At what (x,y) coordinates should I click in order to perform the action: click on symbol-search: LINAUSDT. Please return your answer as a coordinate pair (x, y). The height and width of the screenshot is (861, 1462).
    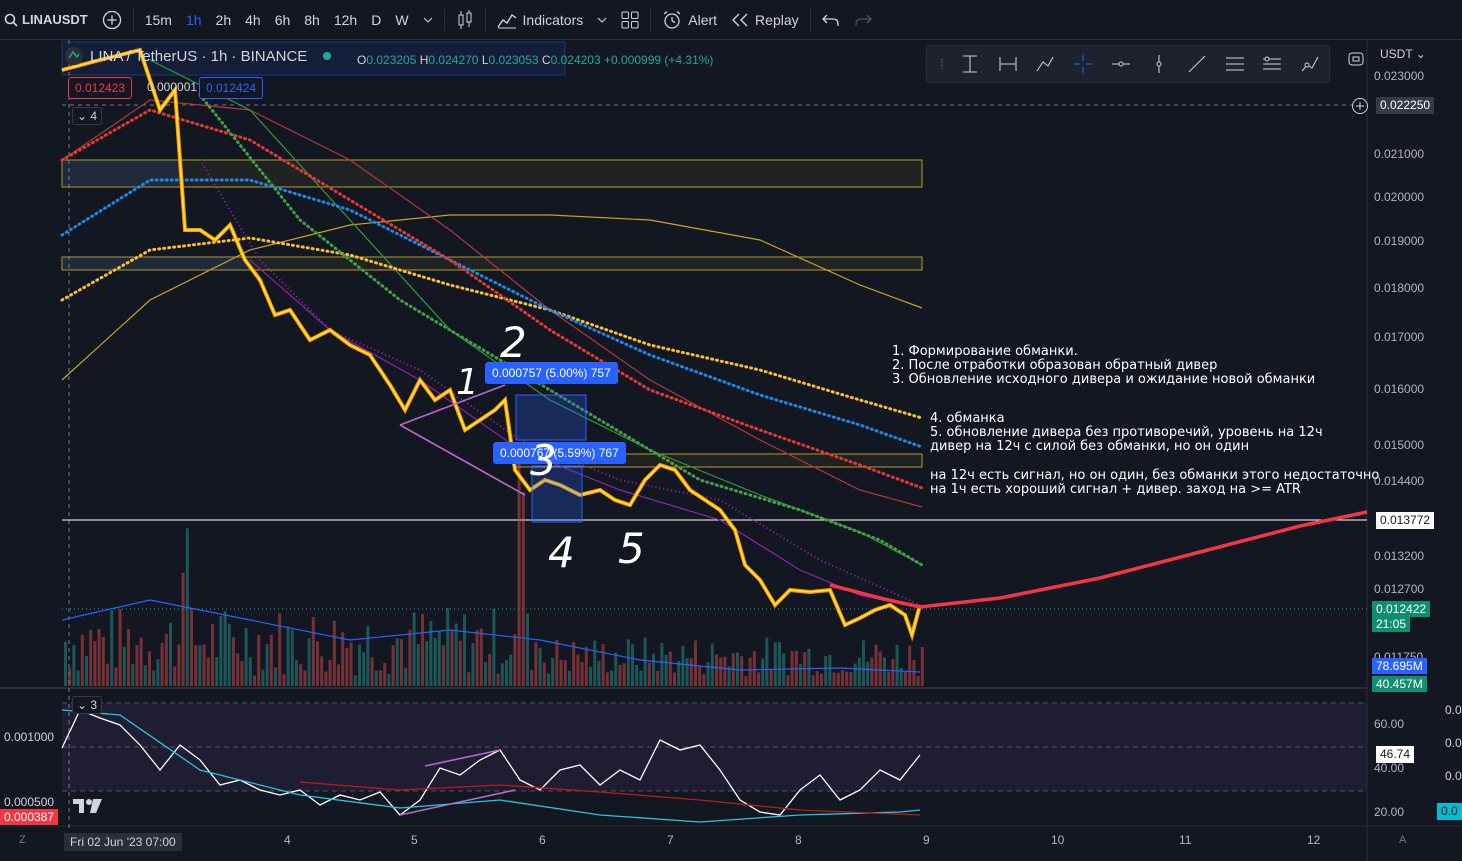
    Looking at the image, I should click on (47, 20).